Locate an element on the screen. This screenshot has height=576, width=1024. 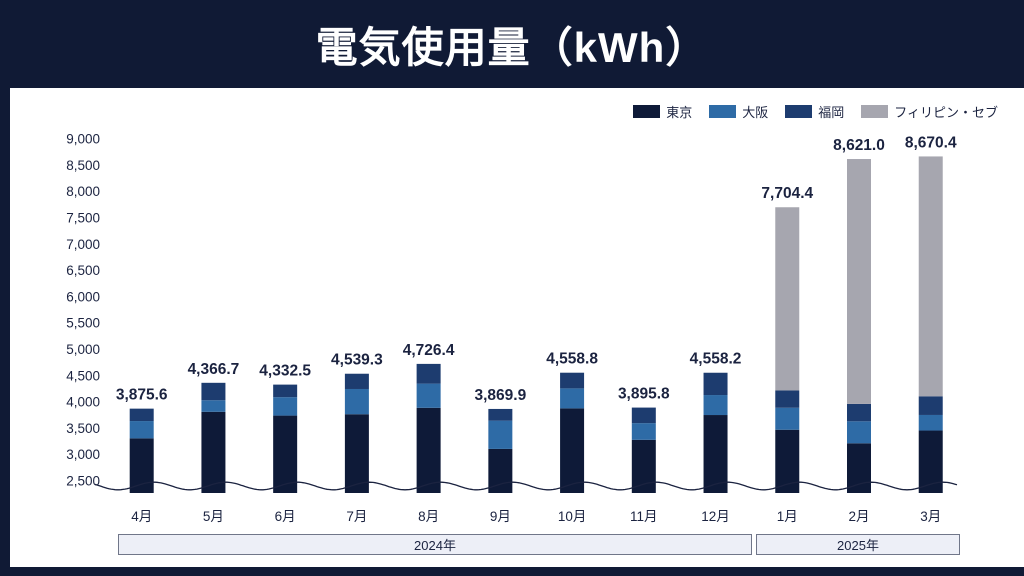
x-axis-group-2025: 2025年 is located at coordinates (858, 544).